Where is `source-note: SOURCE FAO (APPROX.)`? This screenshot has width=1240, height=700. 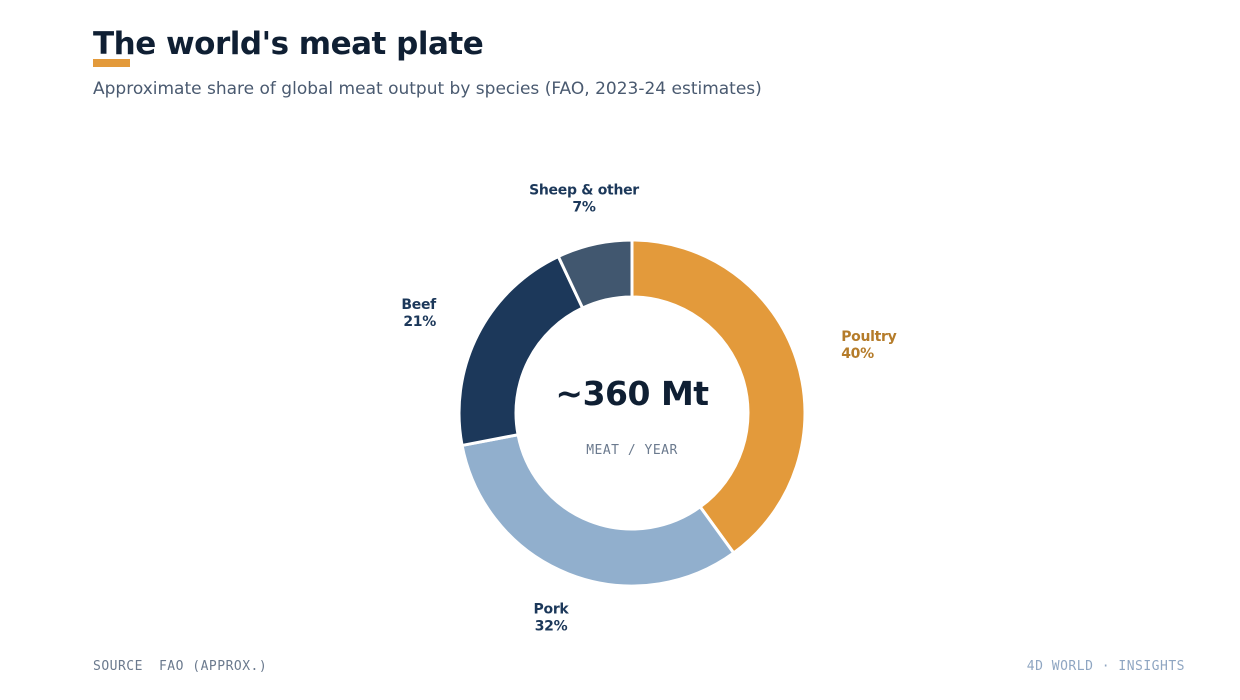
source-note: SOURCE FAO (APPROX.) is located at coordinates (180, 666).